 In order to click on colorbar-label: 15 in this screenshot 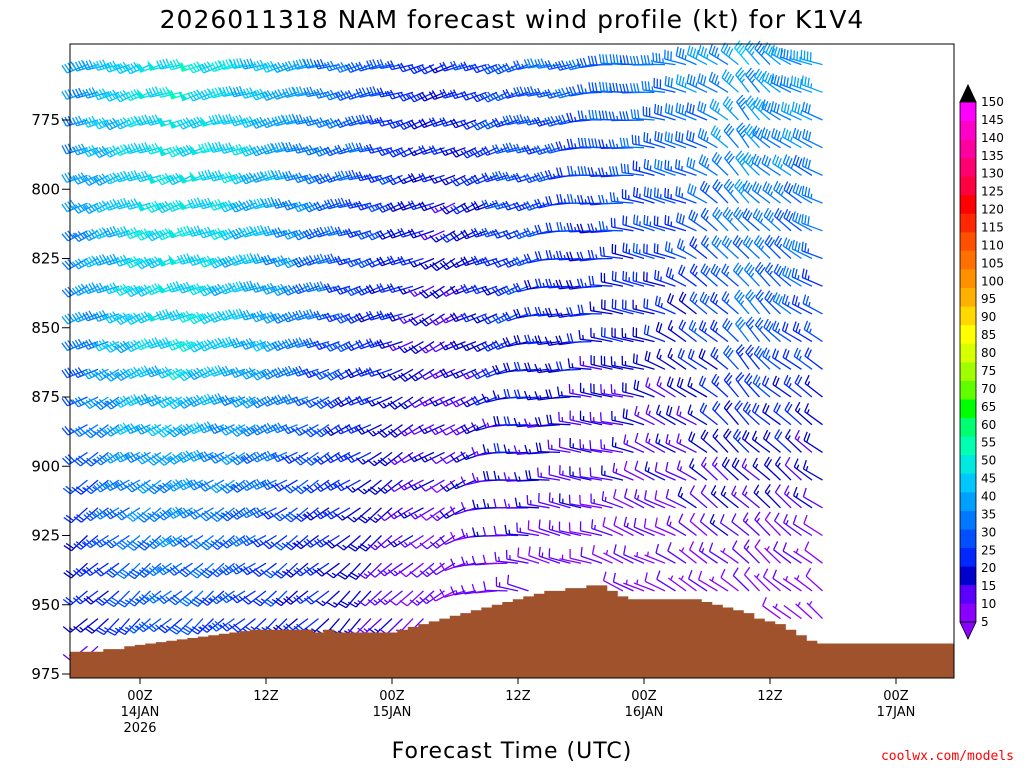, I will do `click(988, 586)`.